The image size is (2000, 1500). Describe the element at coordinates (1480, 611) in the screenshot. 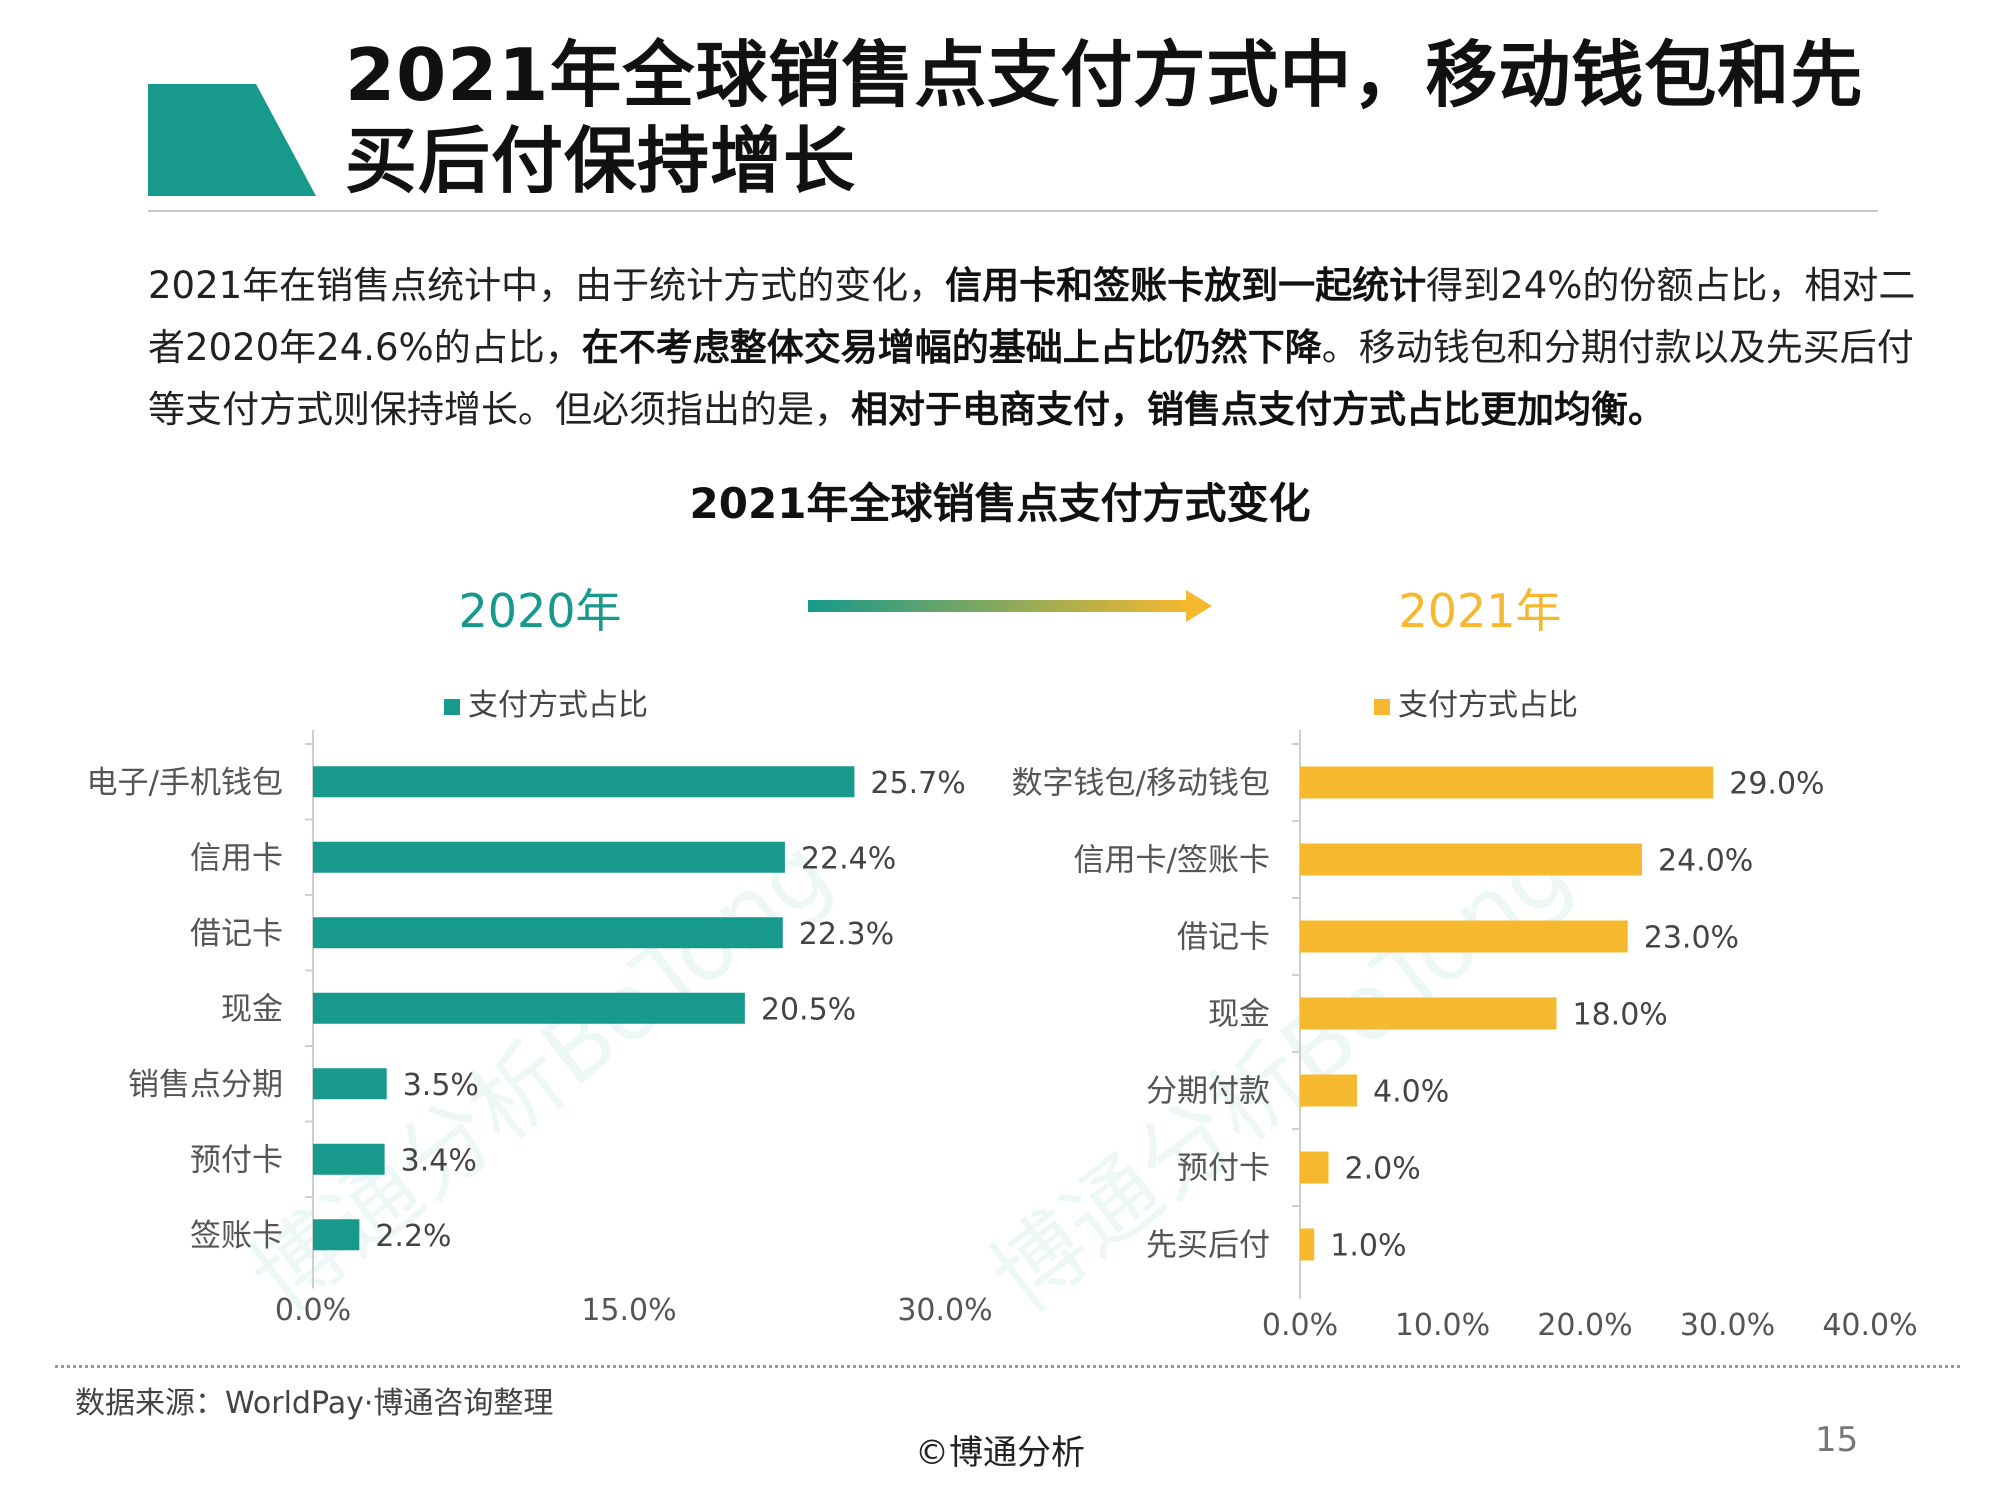

I see `year-label-2021: 2021年` at that location.